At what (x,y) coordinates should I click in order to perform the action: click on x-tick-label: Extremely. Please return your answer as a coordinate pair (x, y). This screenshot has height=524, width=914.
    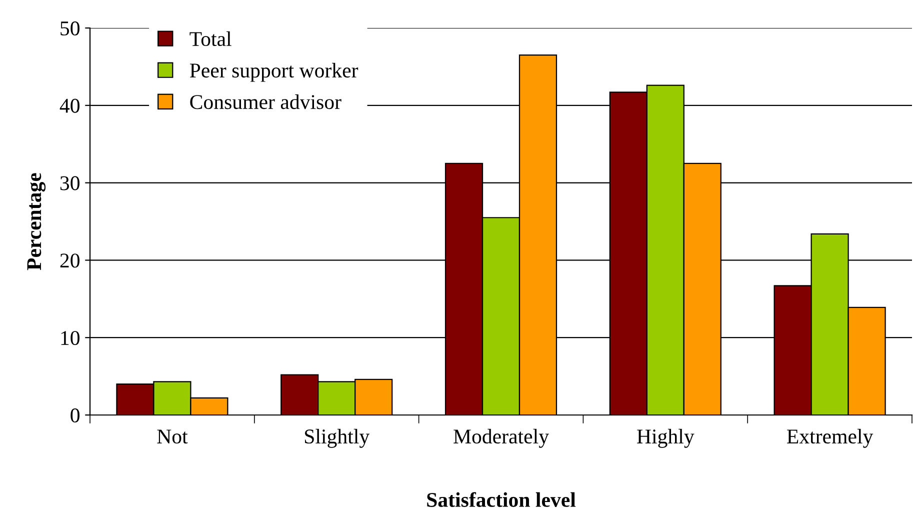
    Looking at the image, I should click on (830, 438).